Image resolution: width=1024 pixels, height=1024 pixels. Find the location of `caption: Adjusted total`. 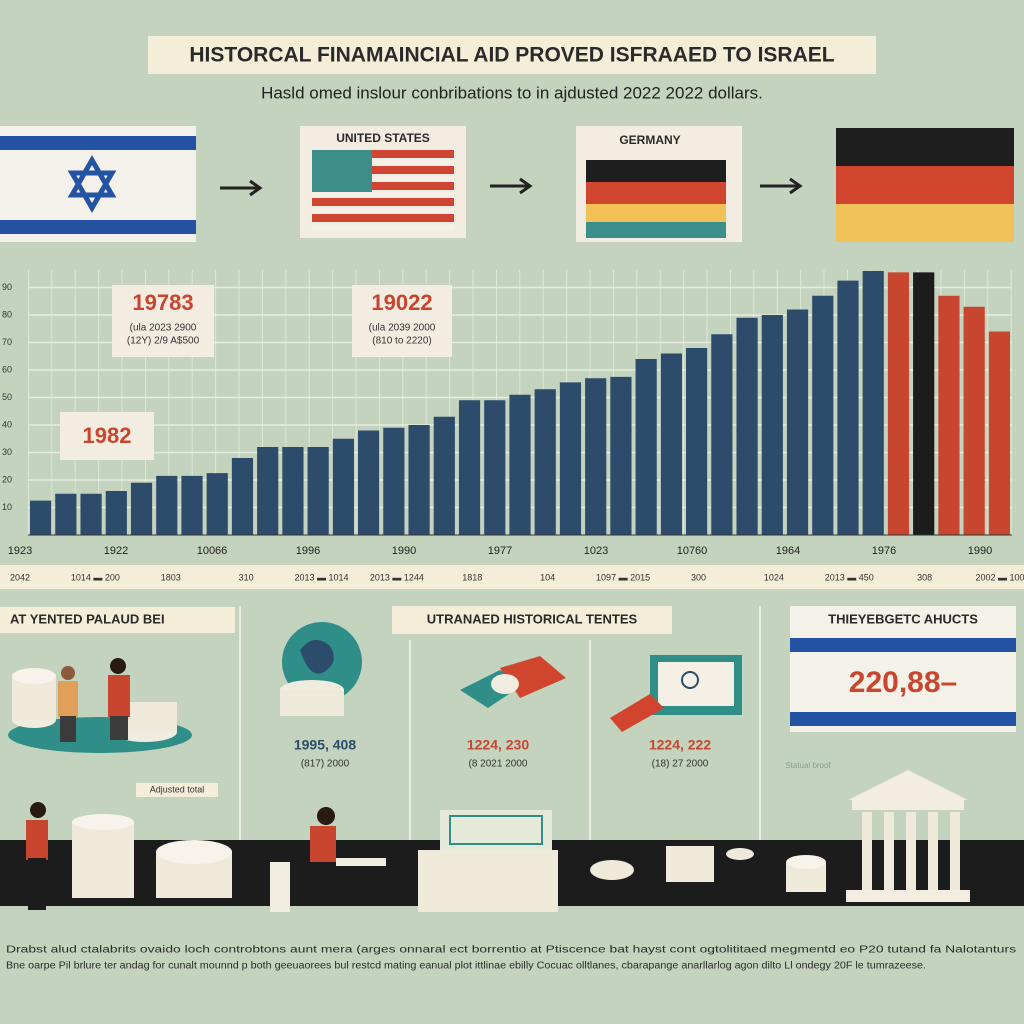

caption: Adjusted total is located at coordinates (177, 789).